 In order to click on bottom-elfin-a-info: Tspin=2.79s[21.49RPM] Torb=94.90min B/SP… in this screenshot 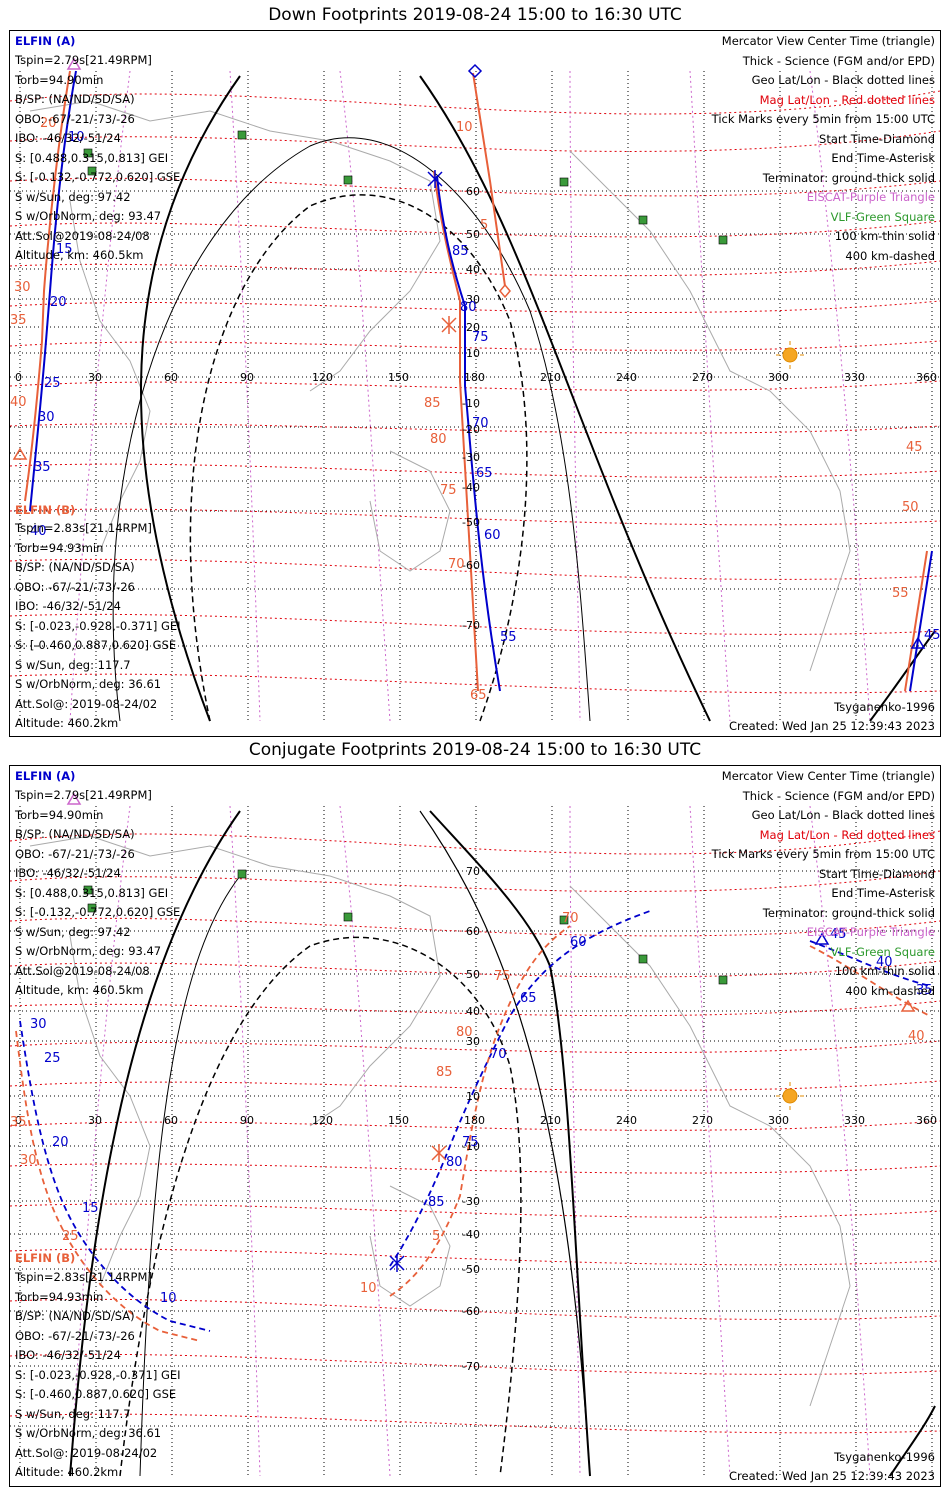, I will do `click(97, 893)`.